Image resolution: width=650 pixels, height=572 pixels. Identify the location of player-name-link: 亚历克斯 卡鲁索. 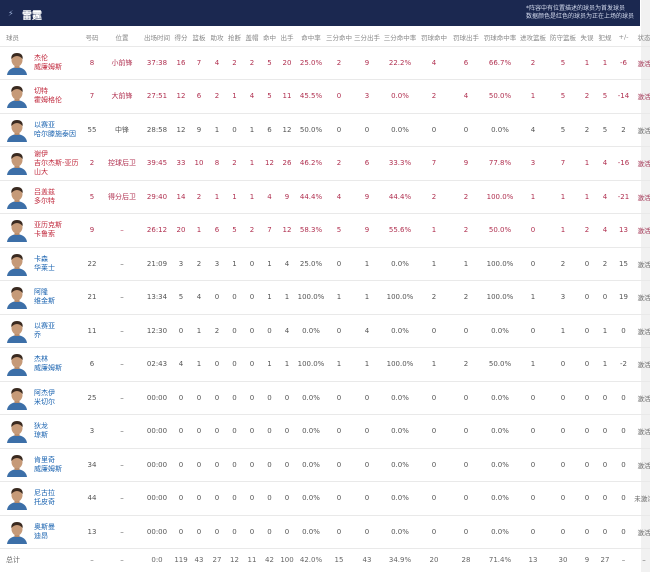
(57, 230).